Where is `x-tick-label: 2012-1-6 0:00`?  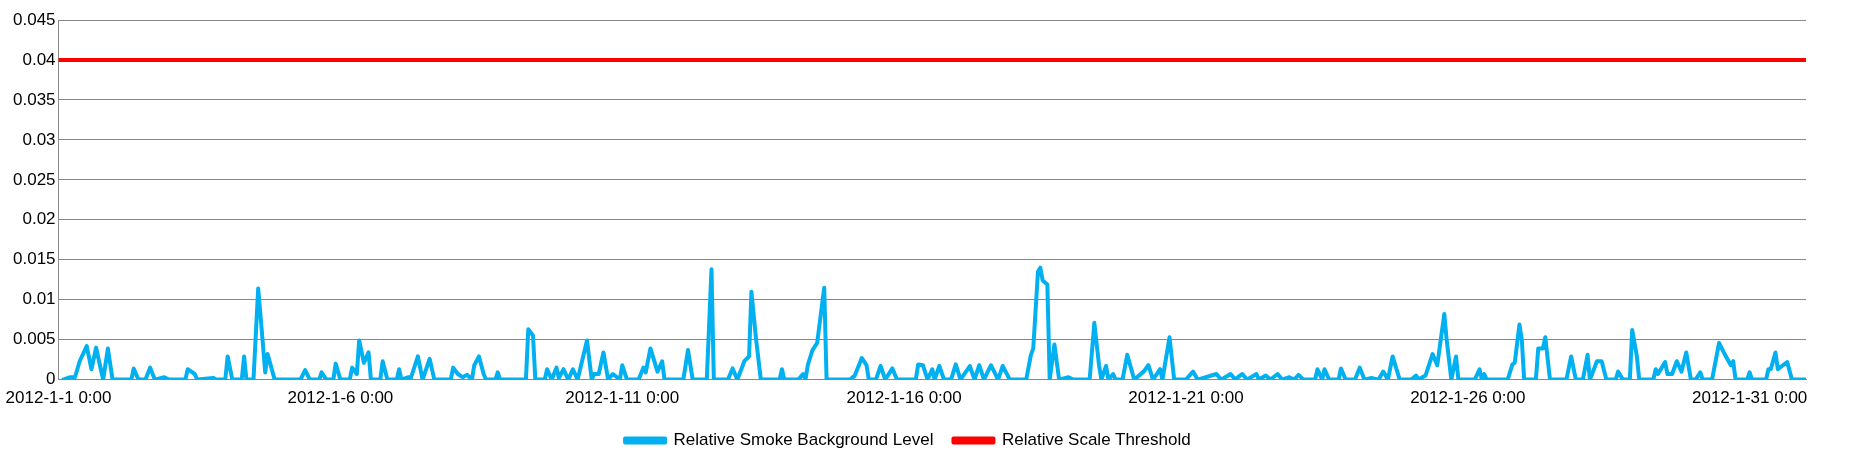 x-tick-label: 2012-1-6 0:00 is located at coordinates (340, 398).